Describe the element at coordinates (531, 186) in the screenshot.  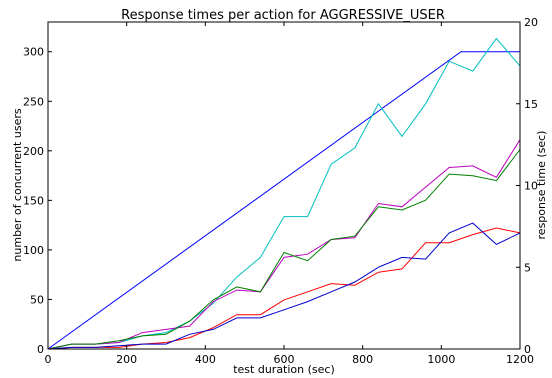
I see `y2-tick-label: 10` at that location.